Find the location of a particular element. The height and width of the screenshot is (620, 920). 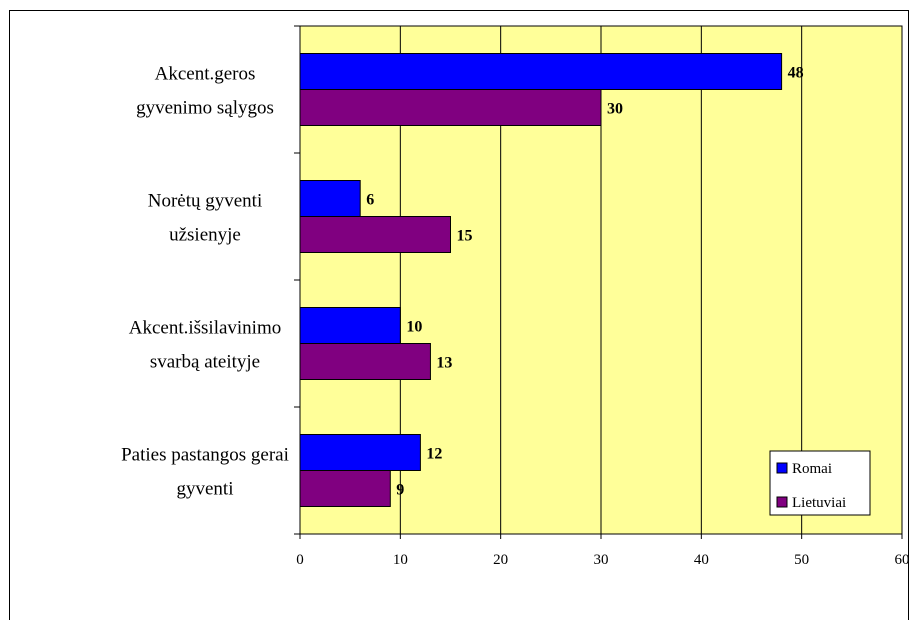

data-label: 6 is located at coordinates (370, 200).